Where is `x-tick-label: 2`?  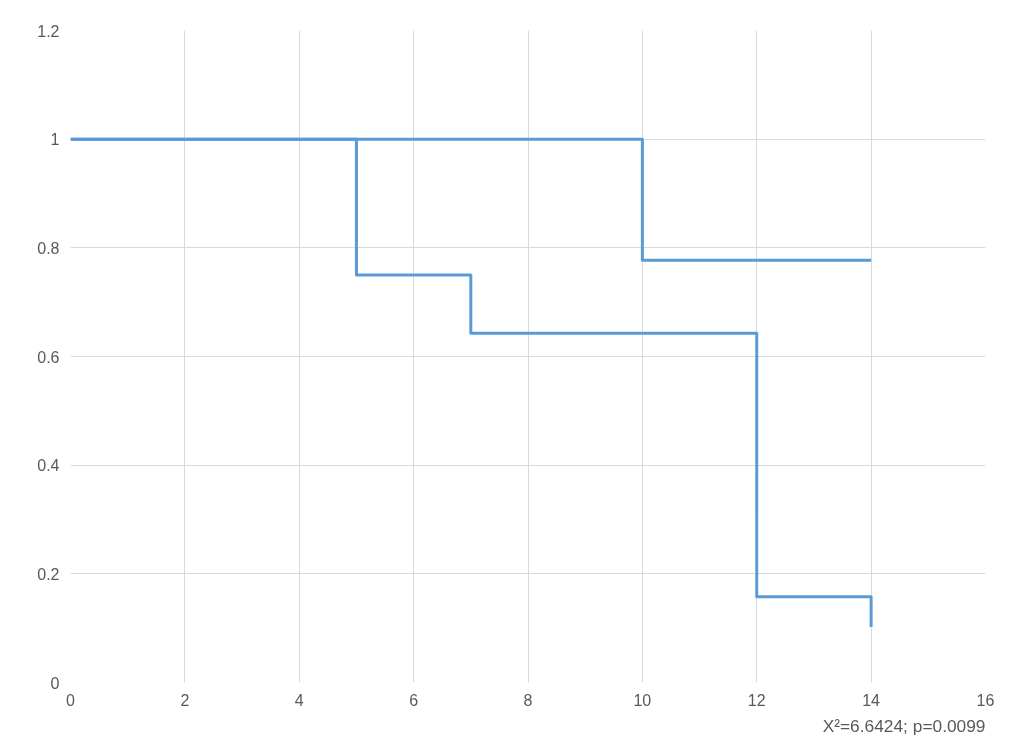
x-tick-label: 2 is located at coordinates (185, 700).